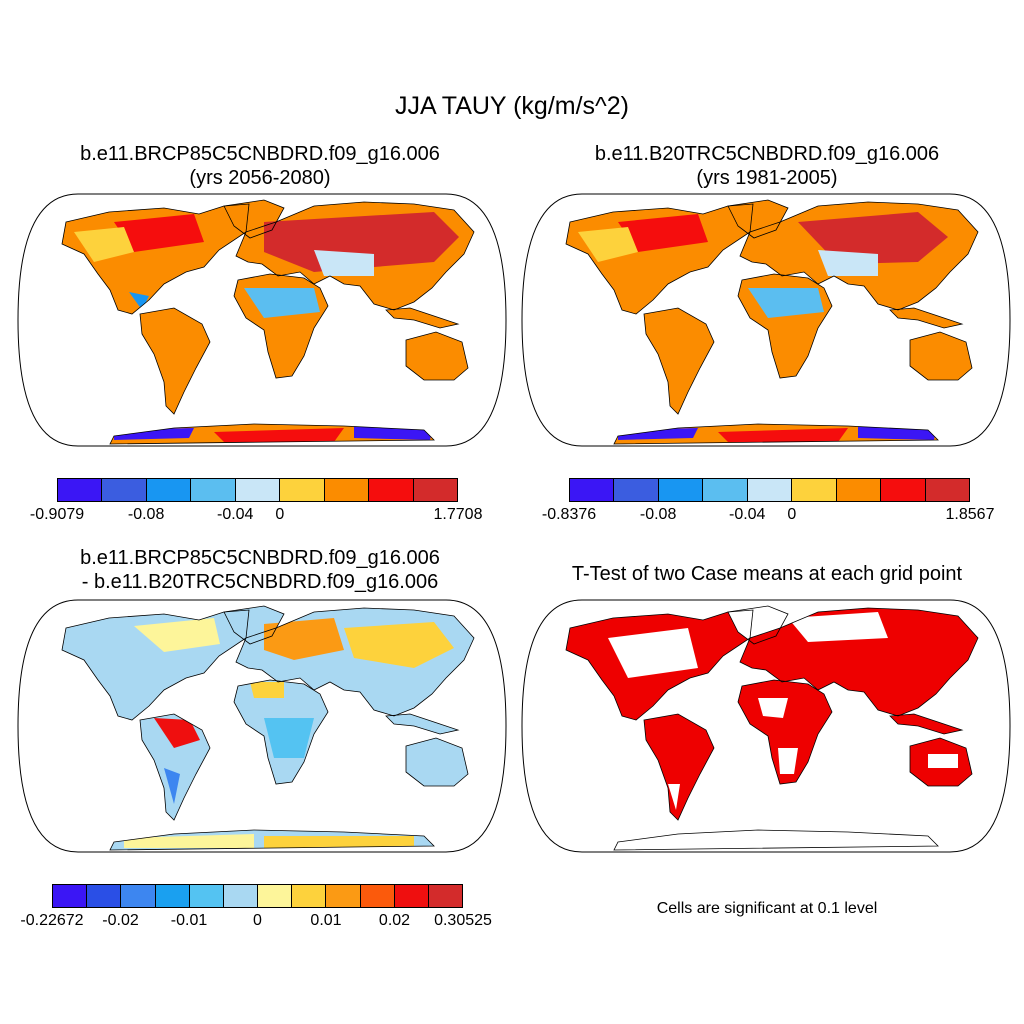 This screenshot has width=1024, height=1024. I want to click on panel2-map, so click(766, 320).